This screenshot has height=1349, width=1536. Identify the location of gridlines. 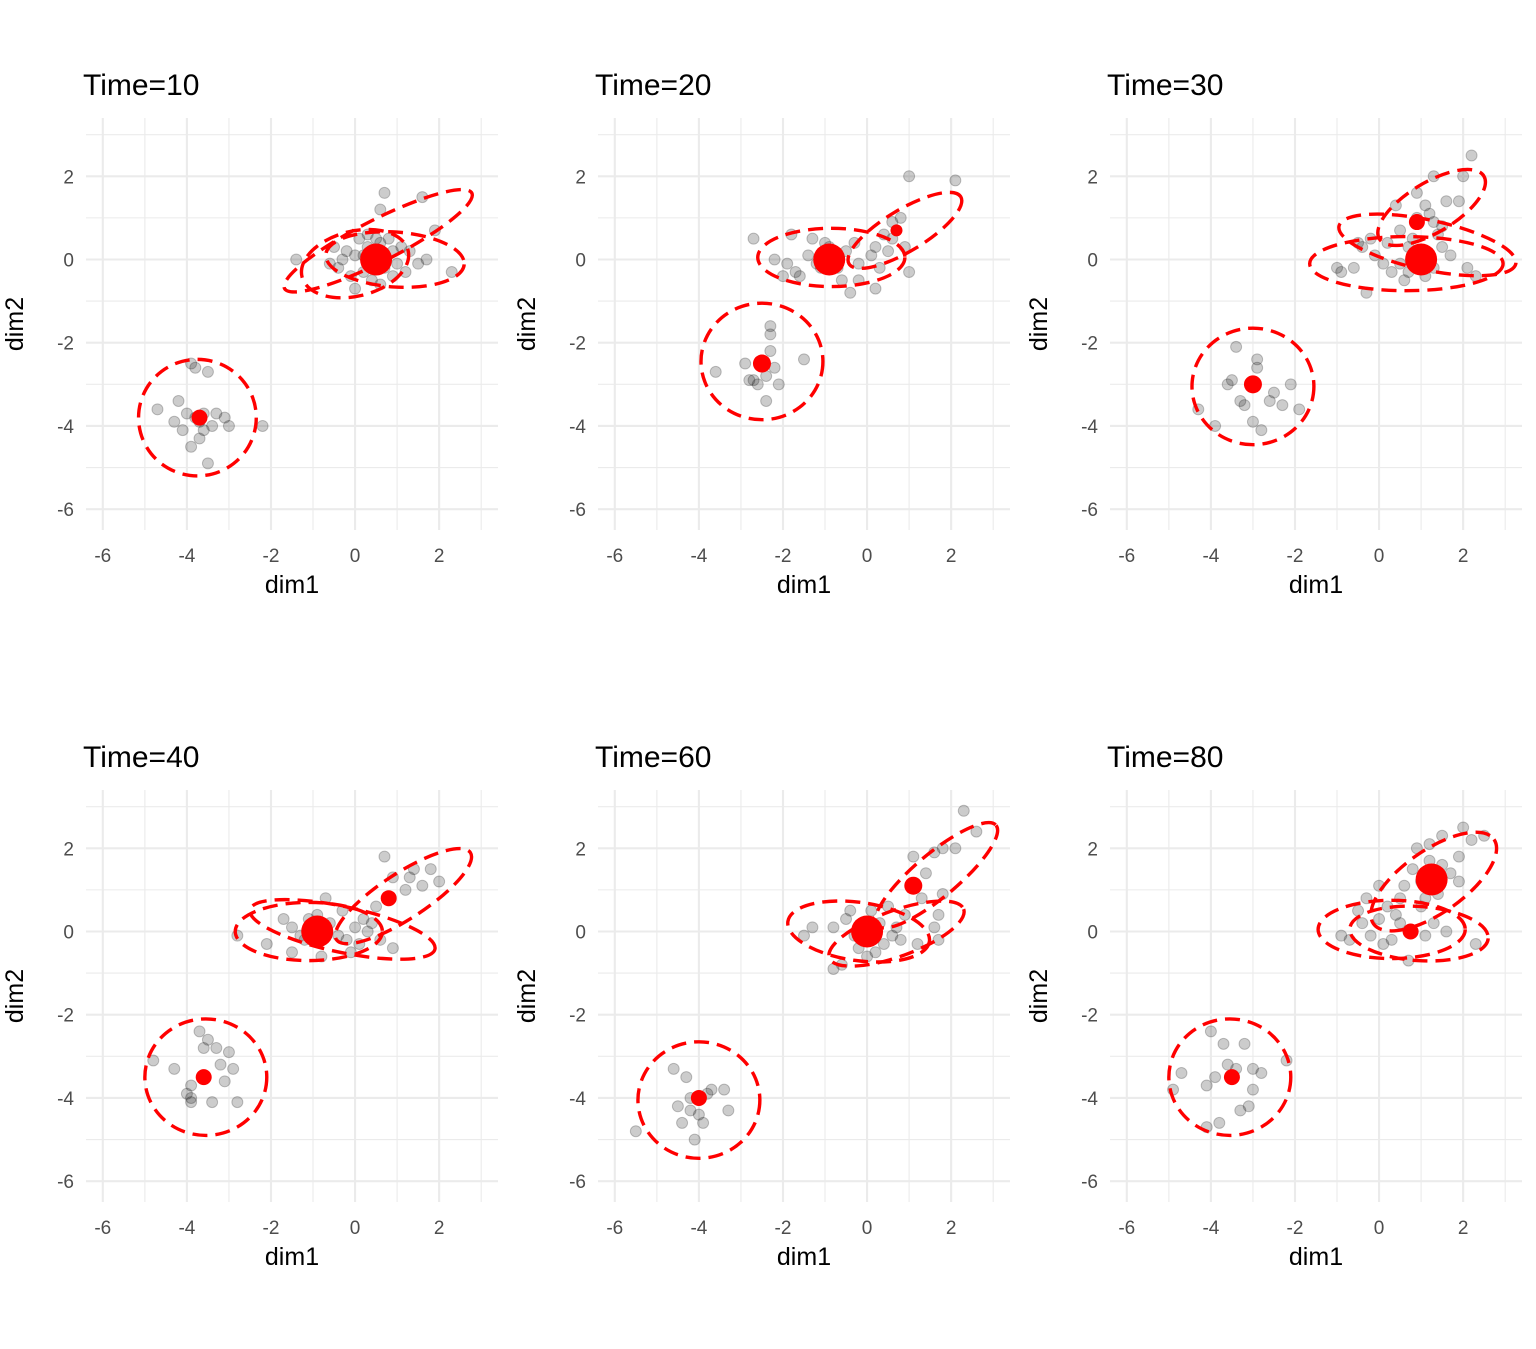
(804, 996).